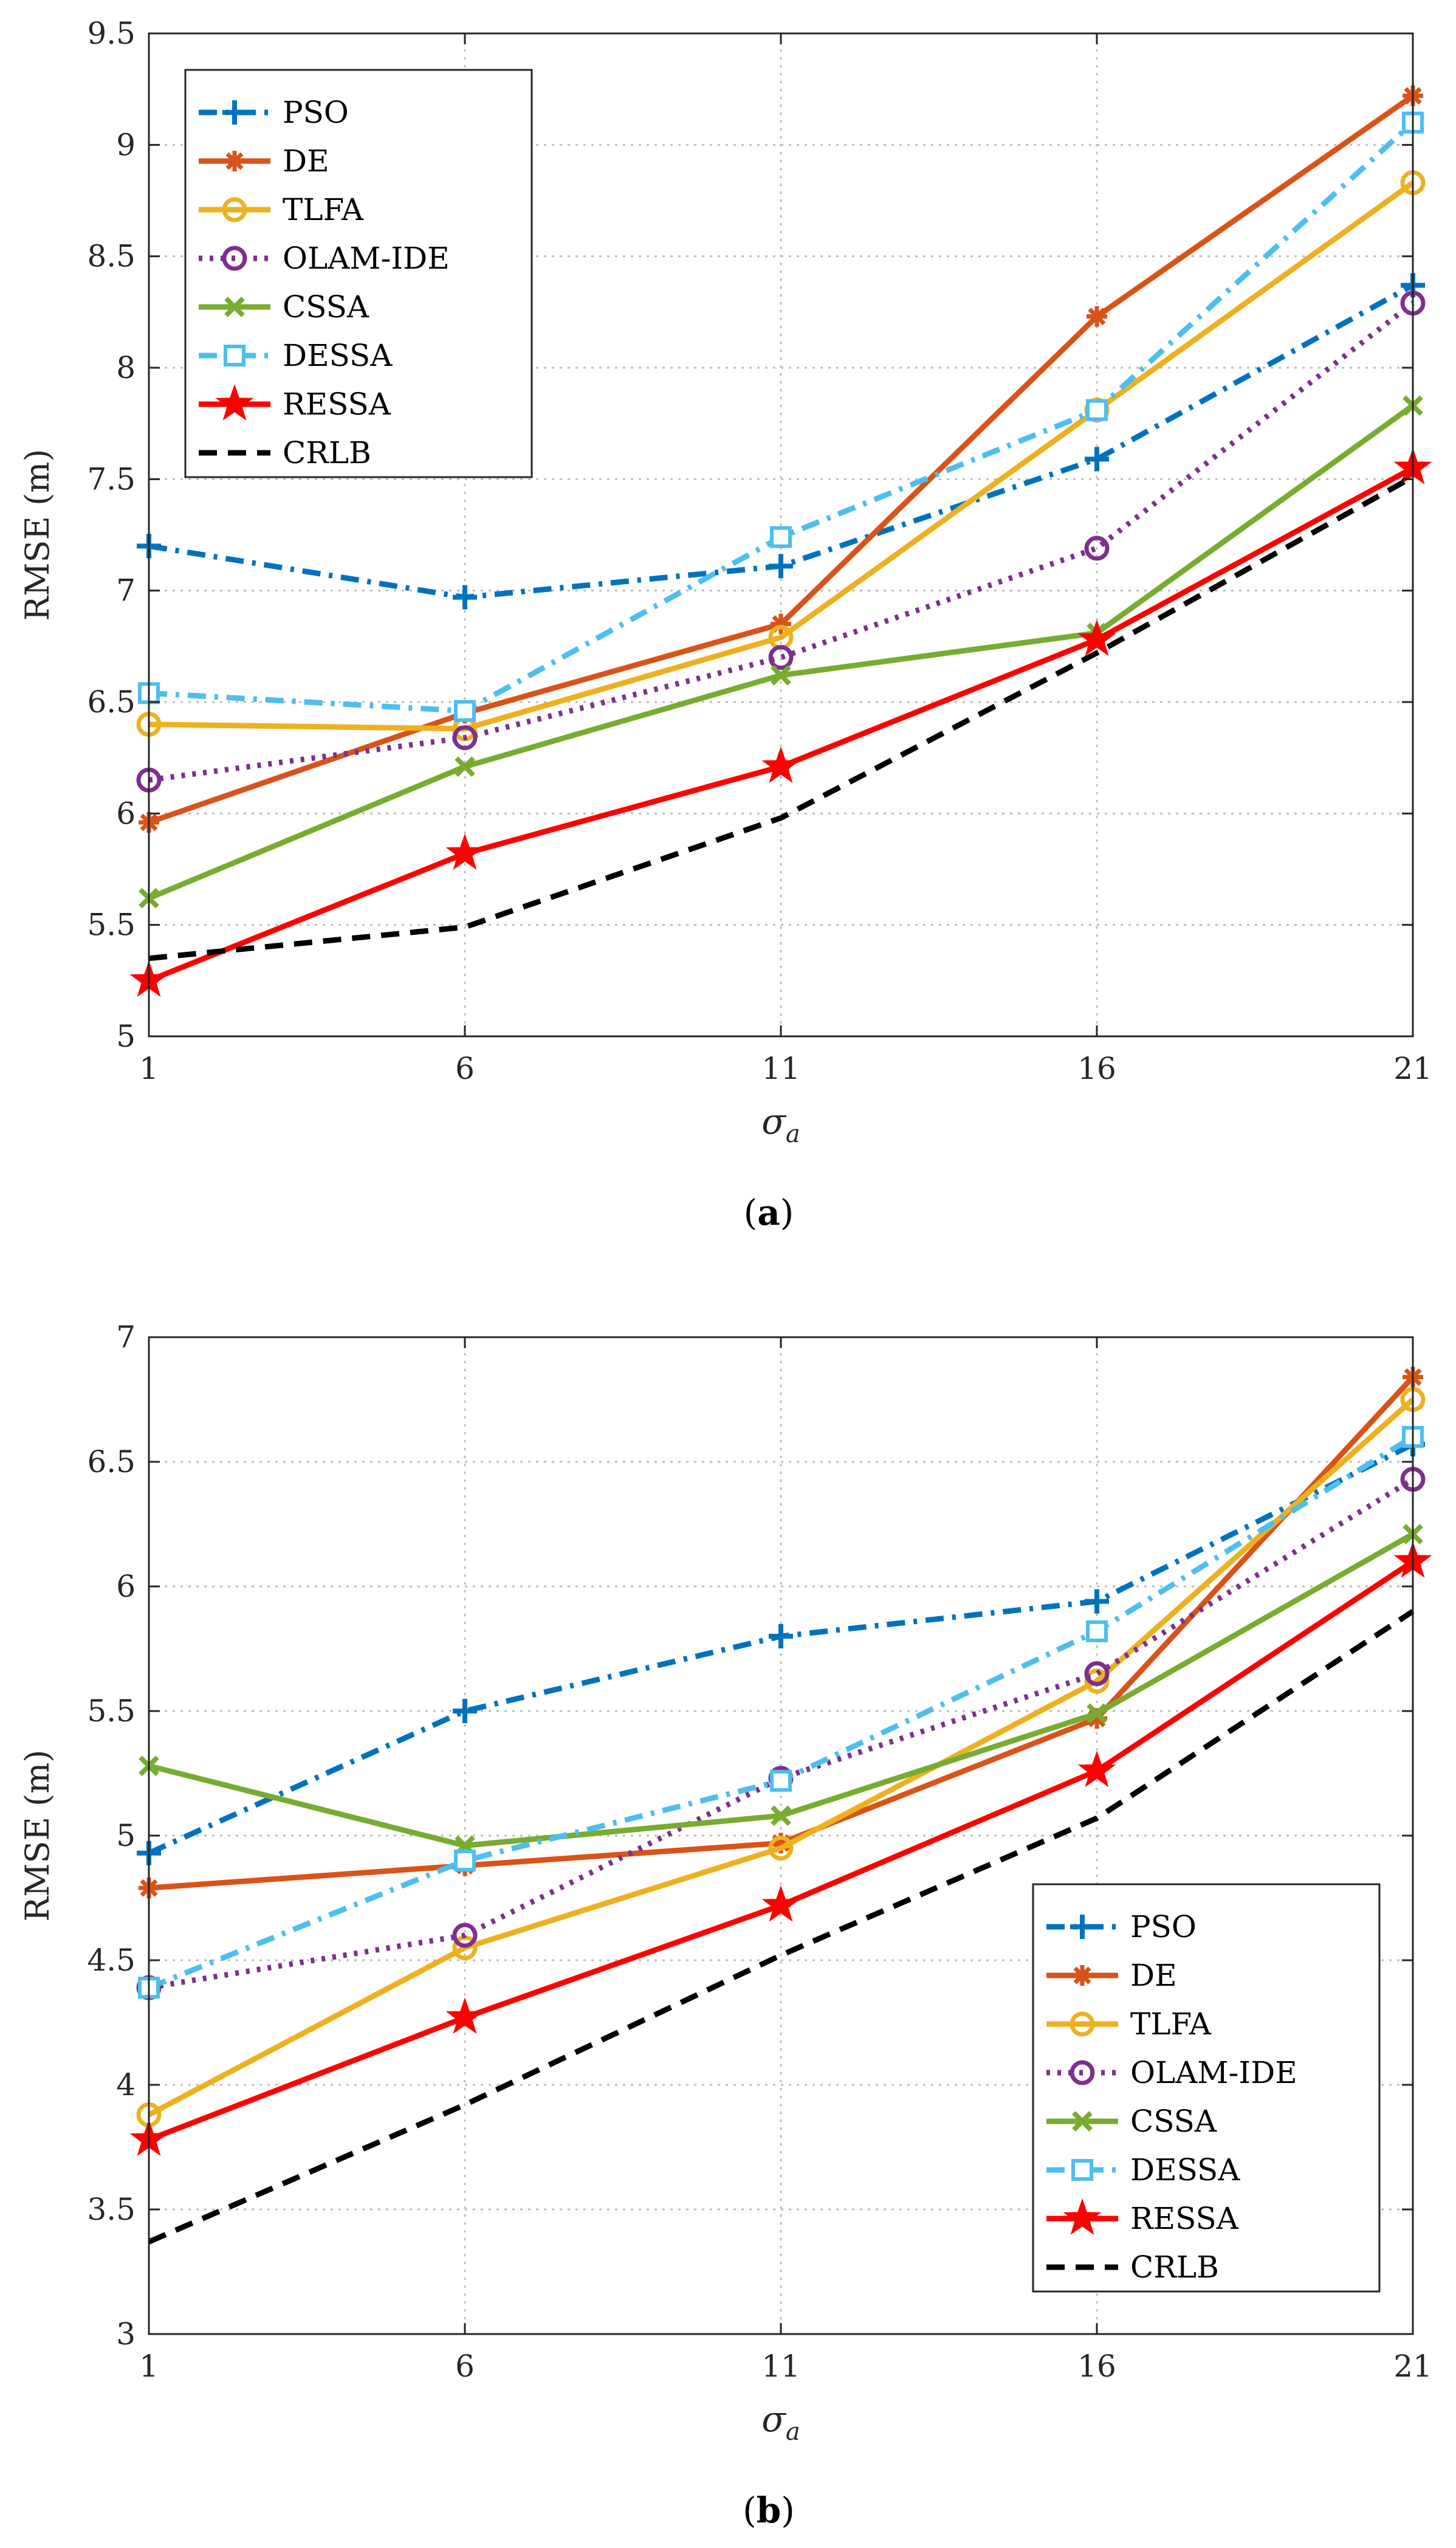 This screenshot has width=1456, height=2548. What do you see at coordinates (769, 1212) in the screenshot?
I see `caption: (a)` at bounding box center [769, 1212].